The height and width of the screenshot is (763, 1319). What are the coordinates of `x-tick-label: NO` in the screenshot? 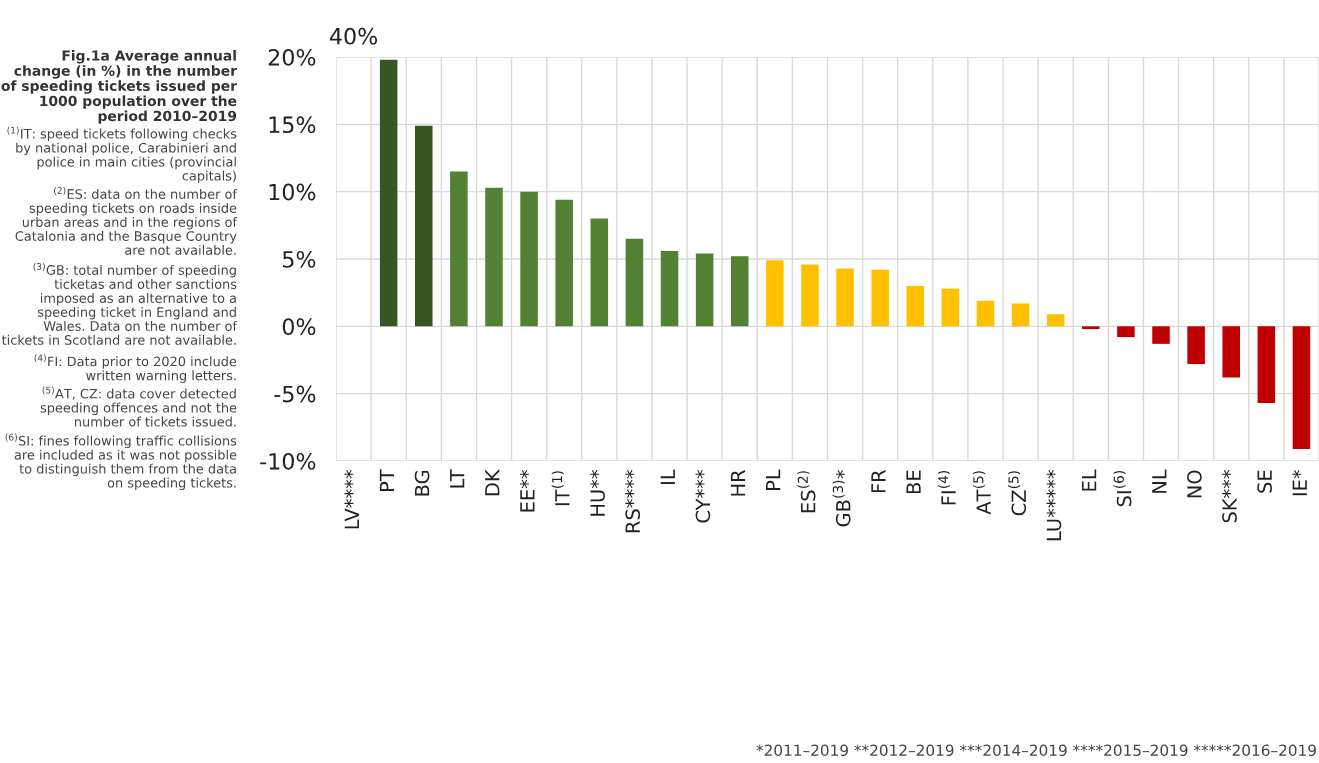 It's located at (1194, 484).